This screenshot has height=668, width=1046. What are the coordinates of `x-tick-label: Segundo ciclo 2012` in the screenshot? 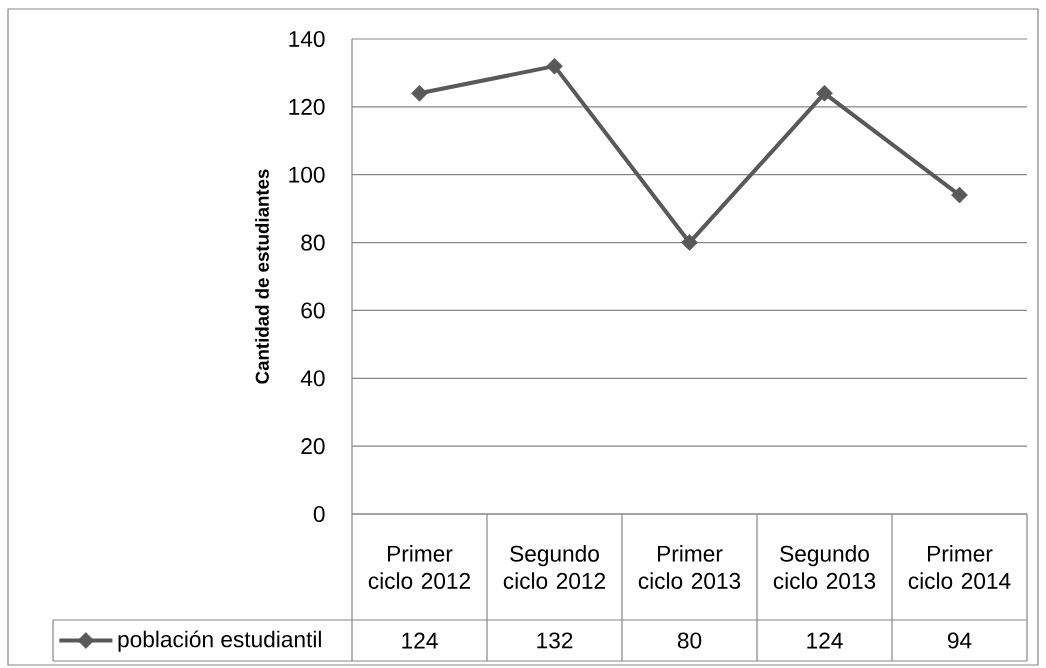 It's located at (554, 567).